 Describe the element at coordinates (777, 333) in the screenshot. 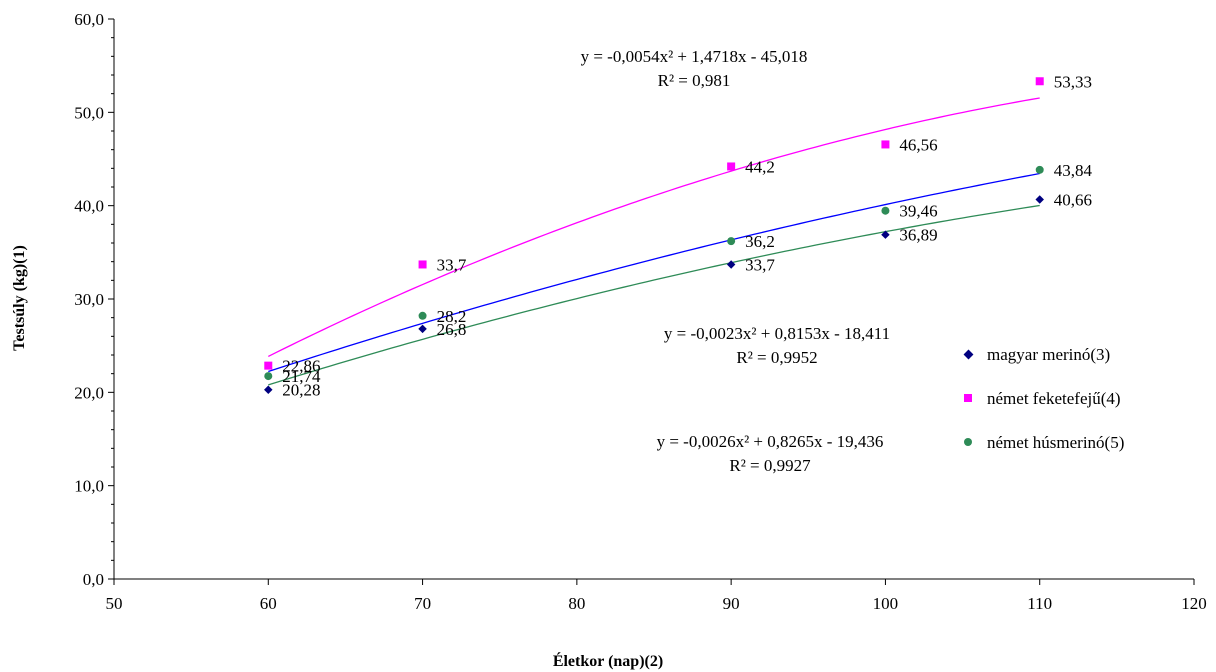

I see `equation-series-1: y = -0,0023x² + 0,8153x - 18,411` at that location.